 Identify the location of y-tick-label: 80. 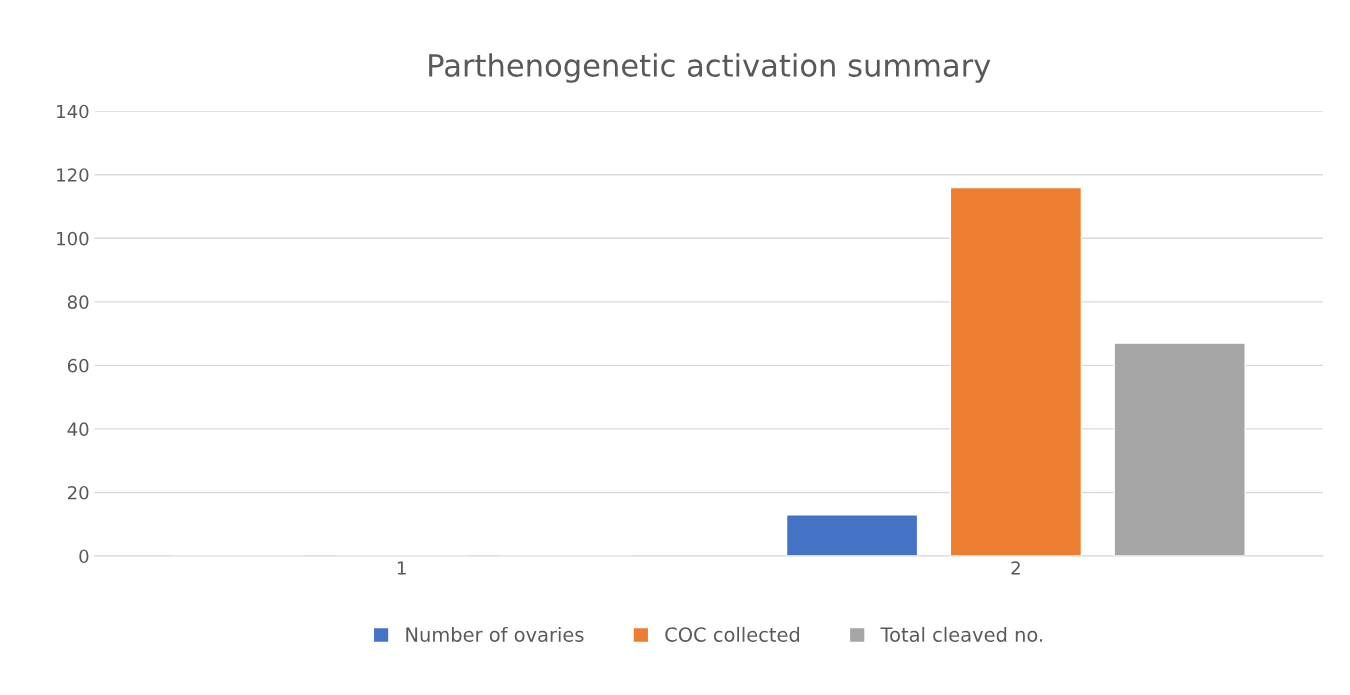
(78, 302).